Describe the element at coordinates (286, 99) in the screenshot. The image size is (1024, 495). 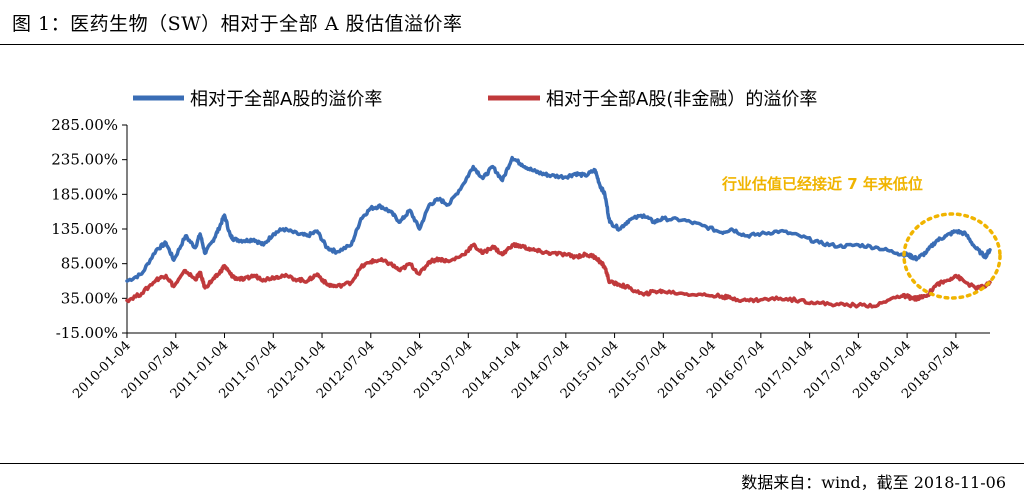
I see `legend-label-blue: 相对于全部A股的溢价率` at that location.